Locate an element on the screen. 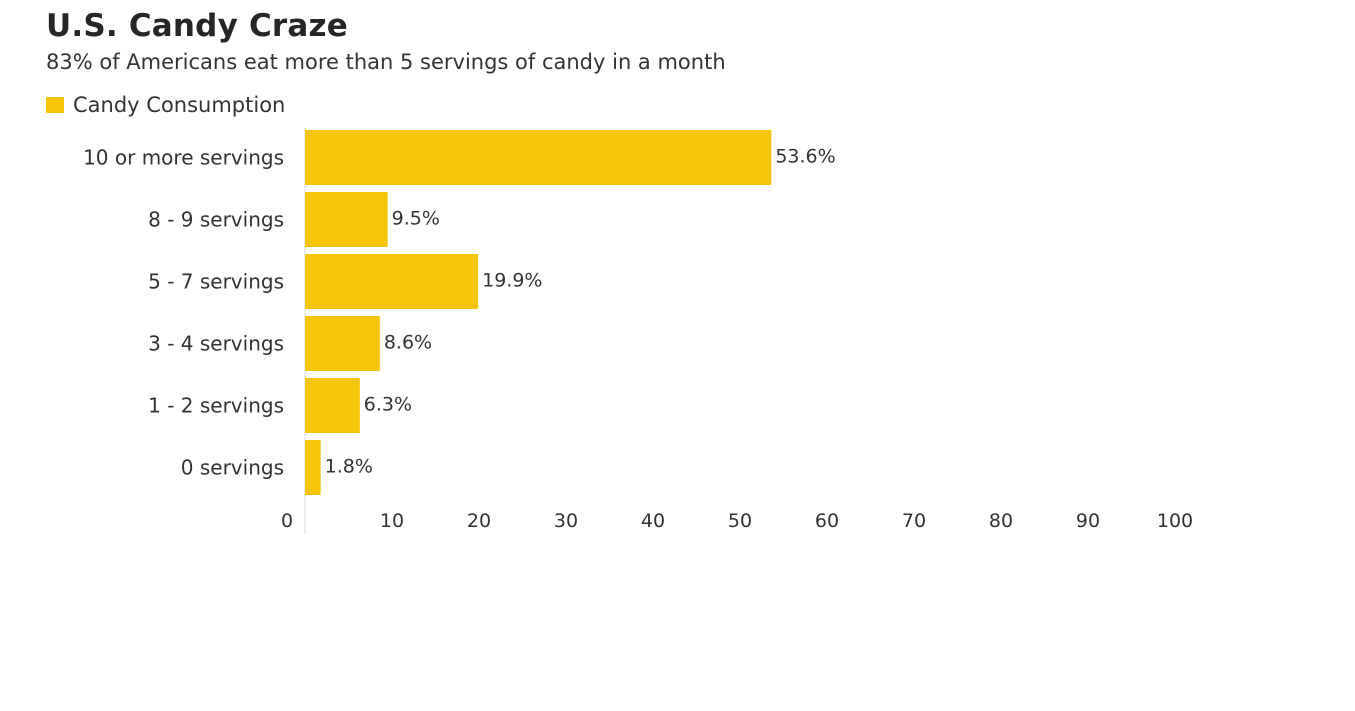 The image size is (1355, 711). category-label: 0 servings is located at coordinates (232, 468).